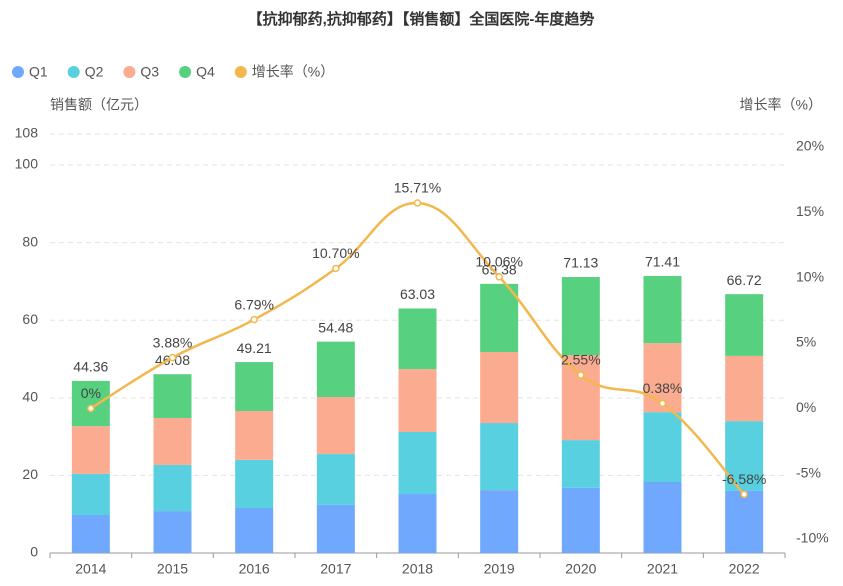 This screenshot has height=586, width=843. I want to click on legend-label: Q2, so click(94, 72).